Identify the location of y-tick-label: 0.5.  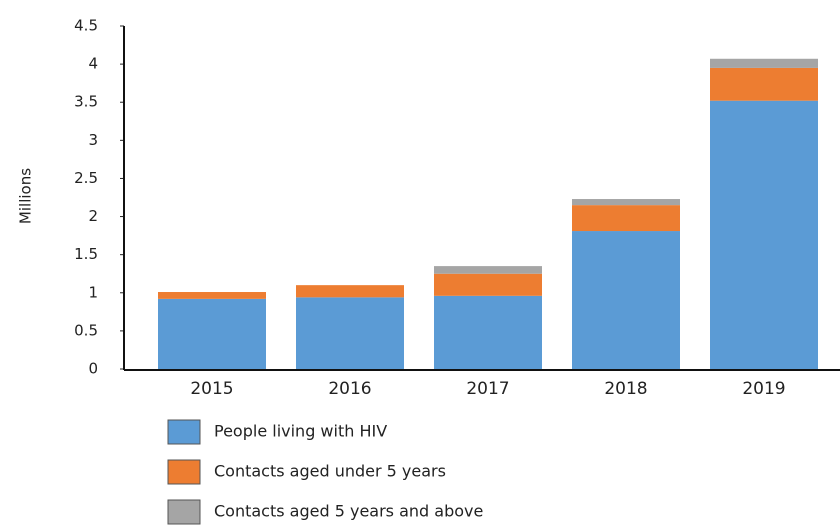
(86, 330).